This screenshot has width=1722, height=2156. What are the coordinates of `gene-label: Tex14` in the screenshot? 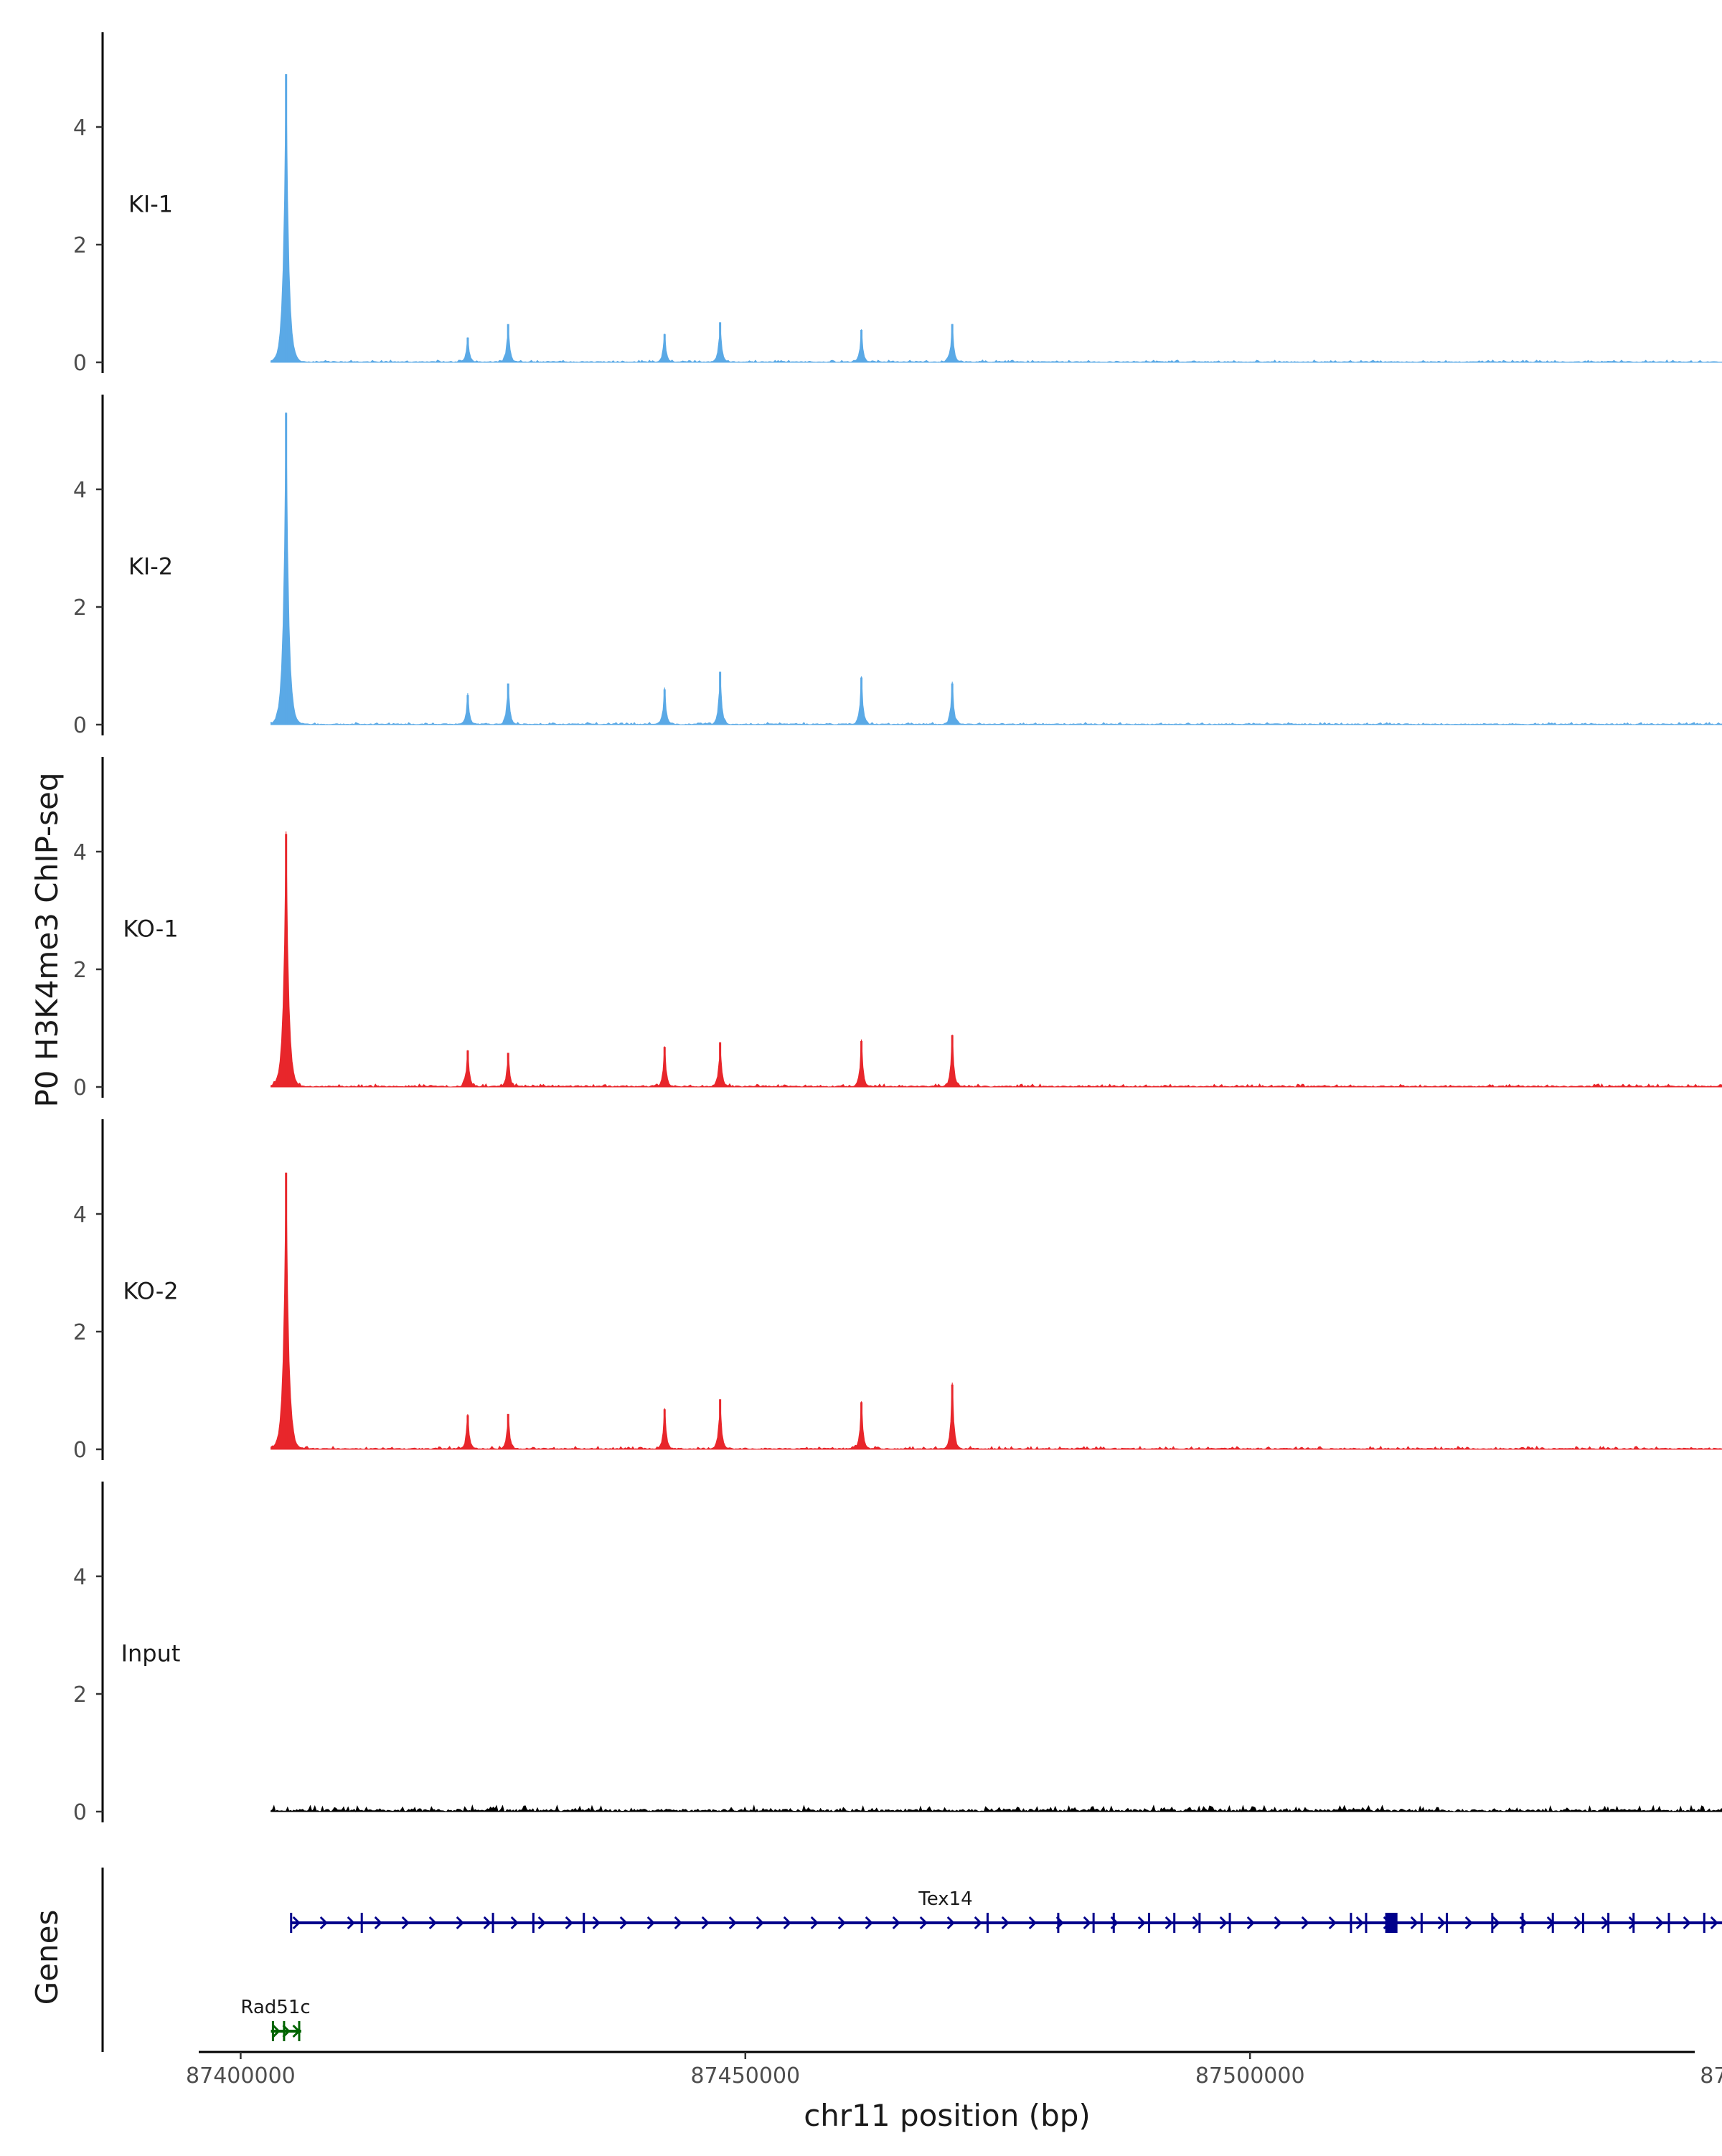 It's located at (945, 1899).